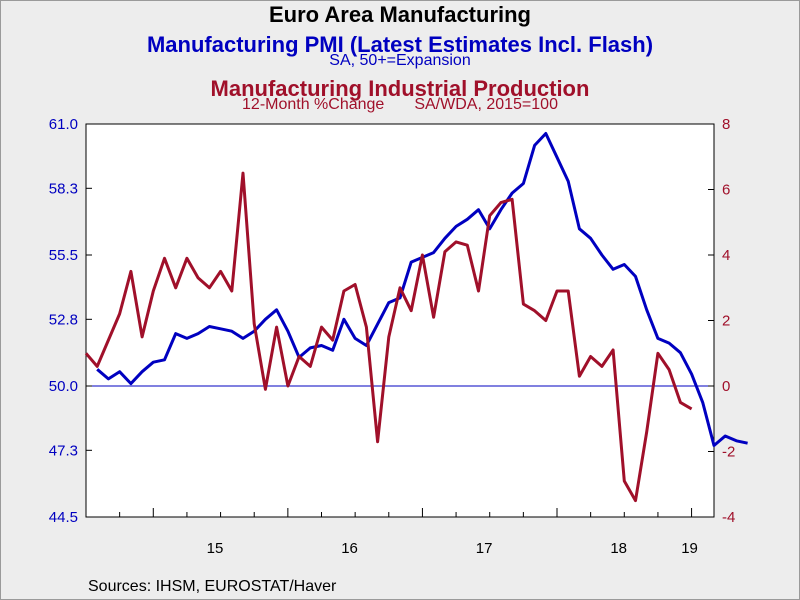 The width and height of the screenshot is (800, 600). Describe the element at coordinates (400, 60) in the screenshot. I see `pmi-series-subtitle: SA, 50+=Expansion` at that location.